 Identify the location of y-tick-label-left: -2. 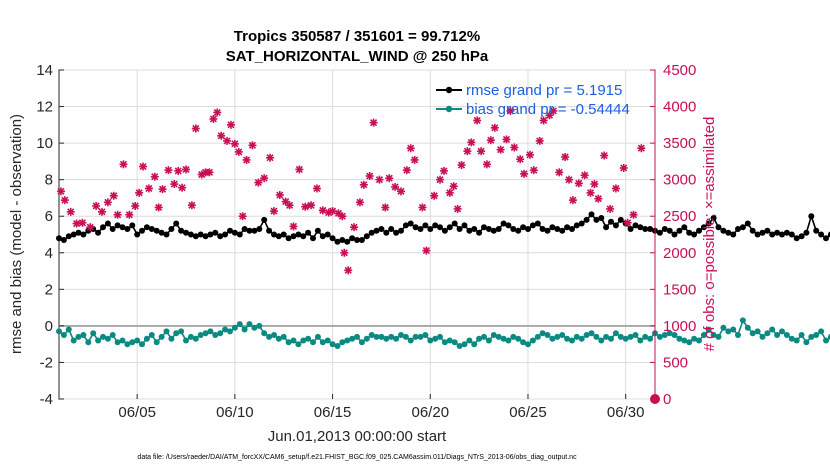
(46, 362).